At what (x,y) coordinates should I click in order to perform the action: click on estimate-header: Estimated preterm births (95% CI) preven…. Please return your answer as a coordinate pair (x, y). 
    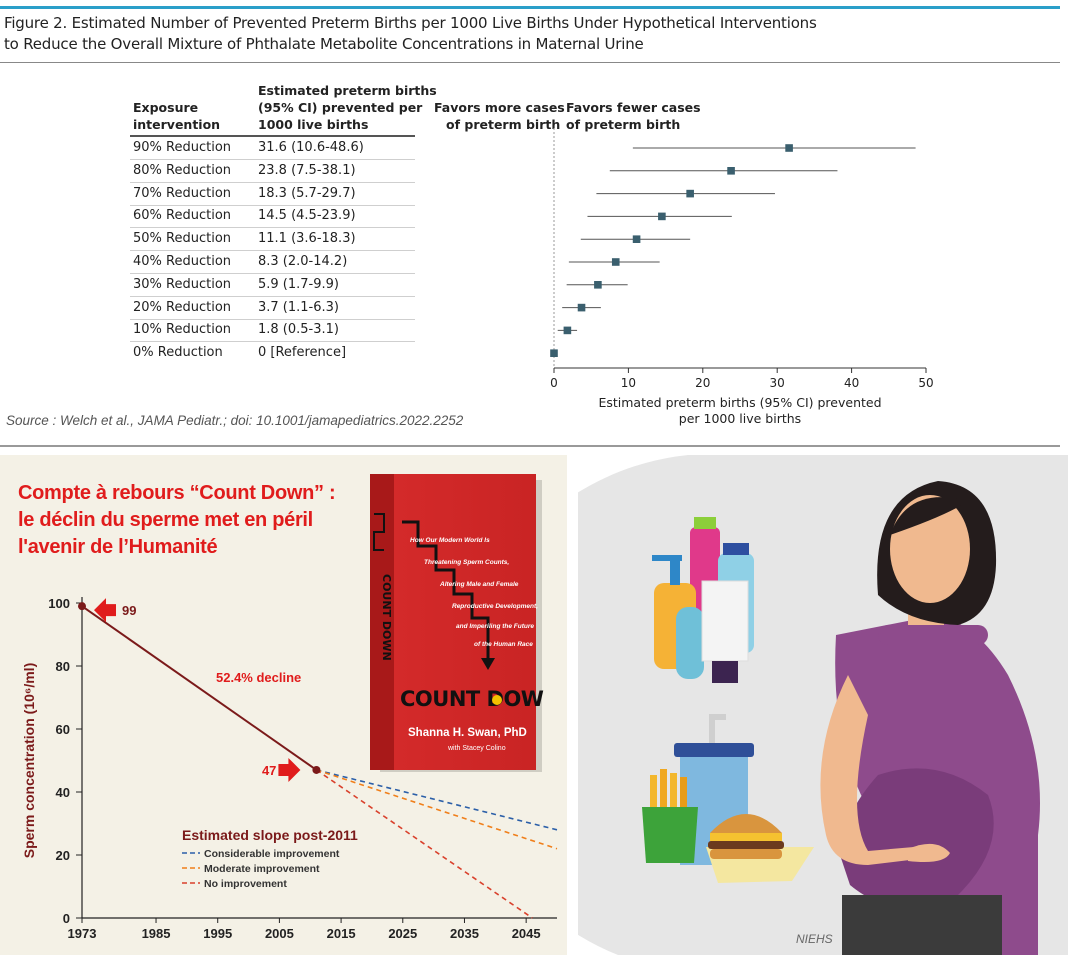
    Looking at the image, I should click on (347, 107).